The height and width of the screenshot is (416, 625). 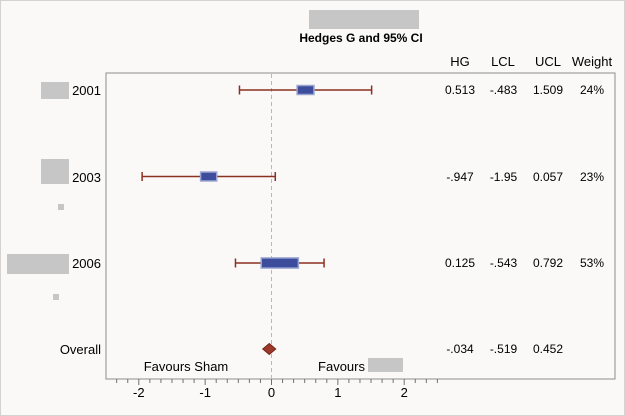 What do you see at coordinates (460, 176) in the screenshot?
I see `stat-value: -.947` at bounding box center [460, 176].